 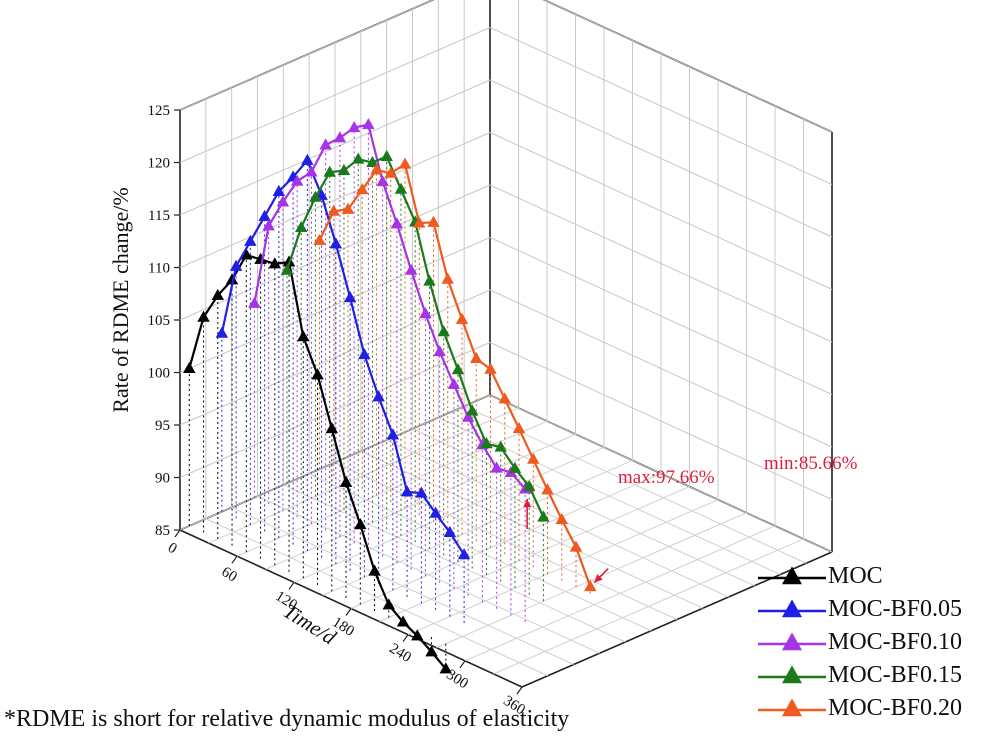 What do you see at coordinates (895, 675) in the screenshot?
I see `legend-label: MOC-BF0.15` at bounding box center [895, 675].